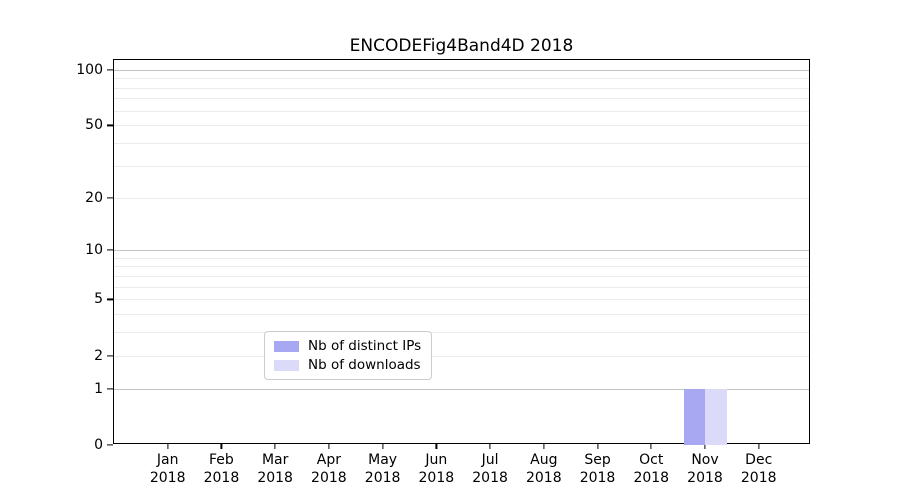 Image resolution: width=900 pixels, height=500 pixels. I want to click on chart-title: ENCODEFig4Band4D 2018, so click(461, 46).